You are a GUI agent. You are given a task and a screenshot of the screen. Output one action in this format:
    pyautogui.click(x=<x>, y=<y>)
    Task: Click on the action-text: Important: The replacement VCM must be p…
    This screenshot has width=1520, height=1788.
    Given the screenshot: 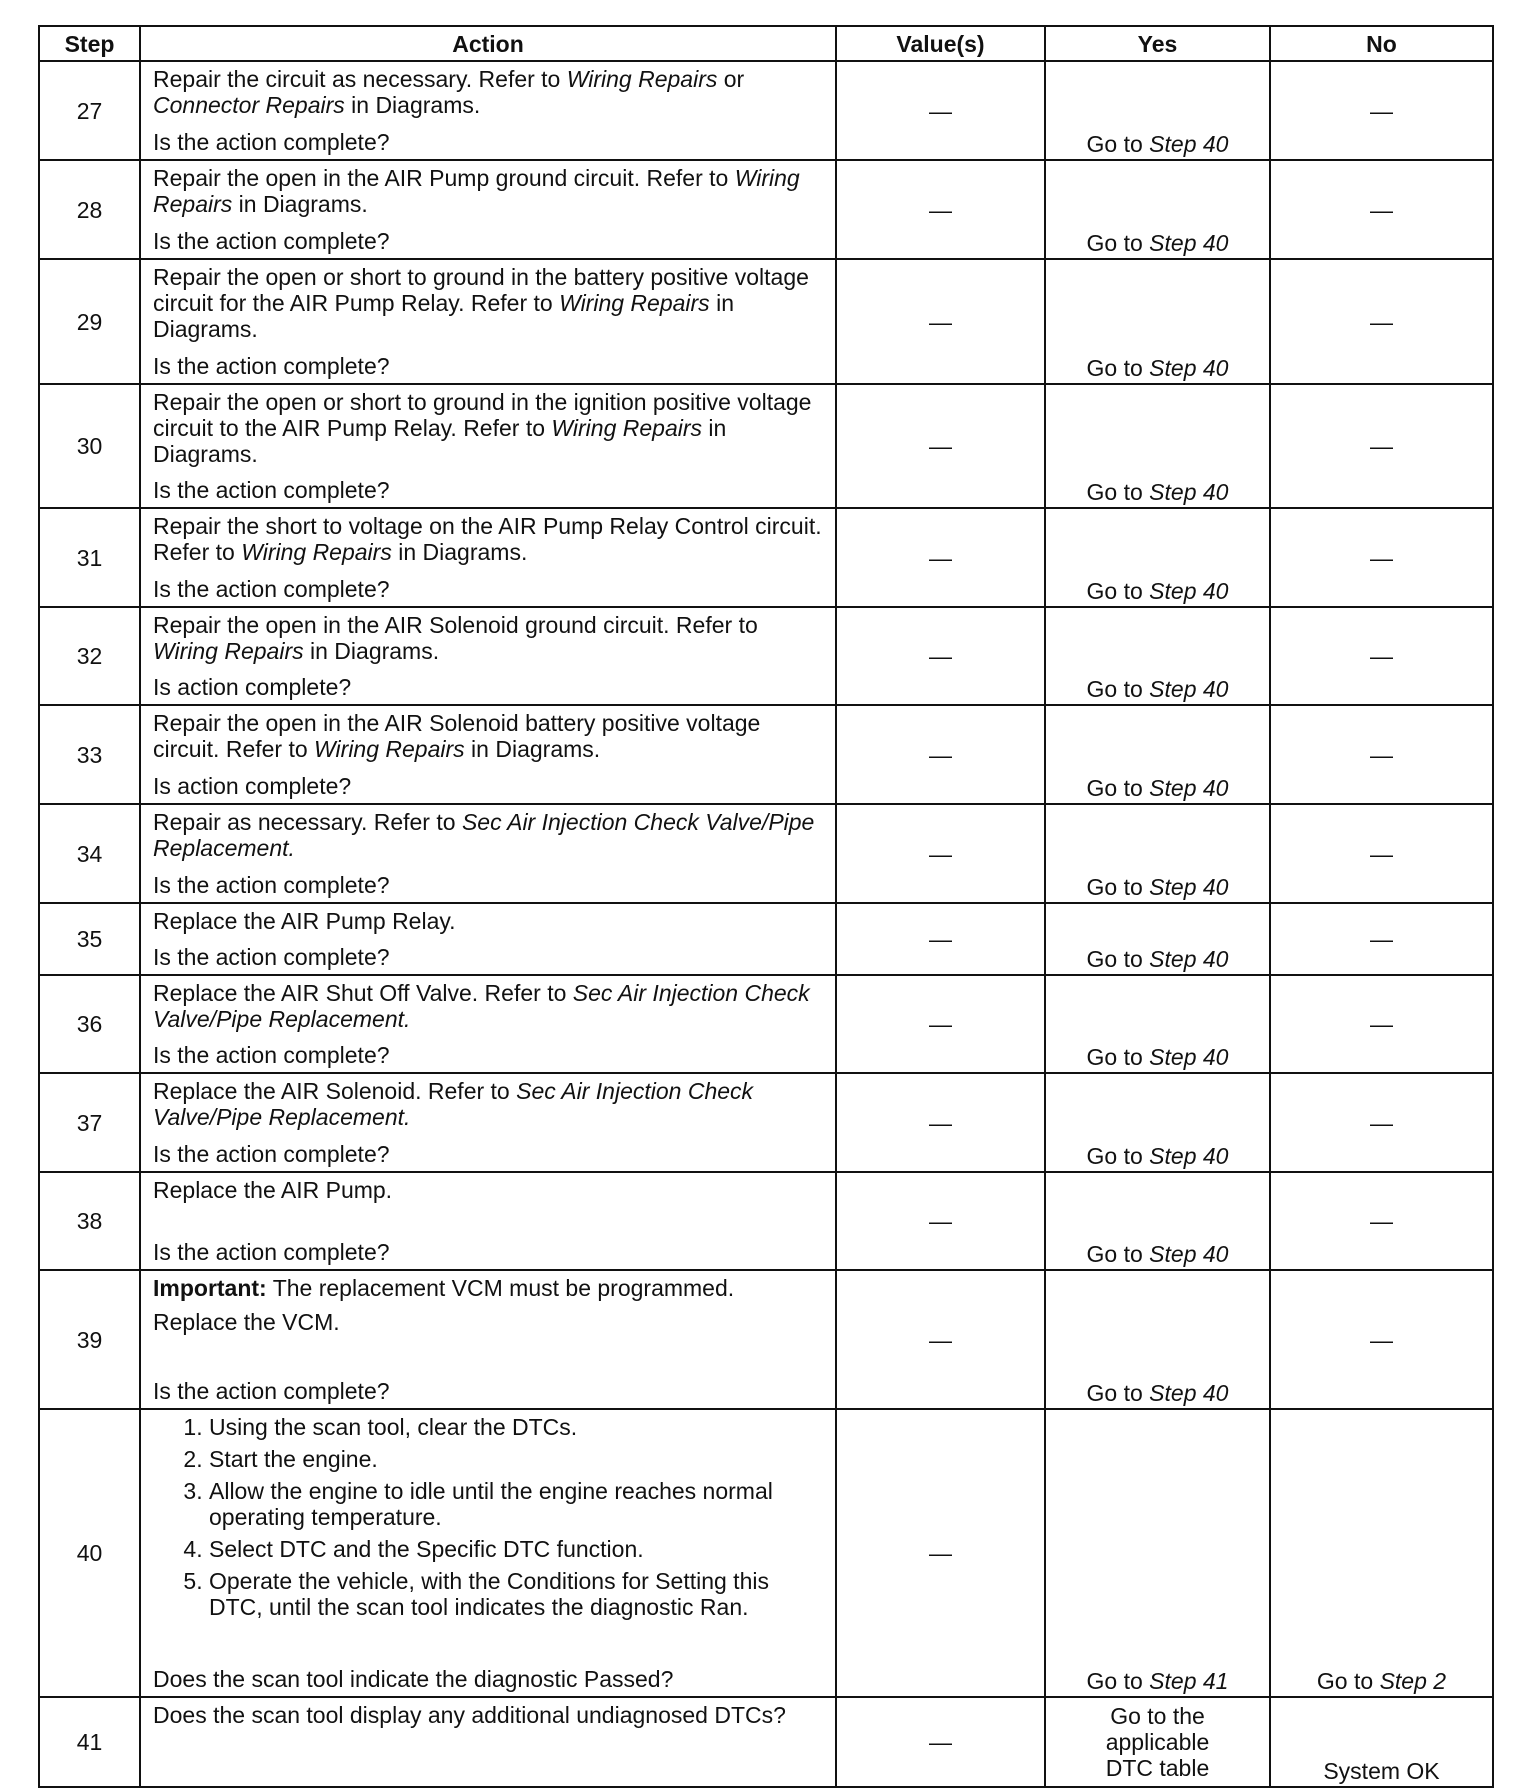 What is the action you would take?
    pyautogui.click(x=489, y=1288)
    